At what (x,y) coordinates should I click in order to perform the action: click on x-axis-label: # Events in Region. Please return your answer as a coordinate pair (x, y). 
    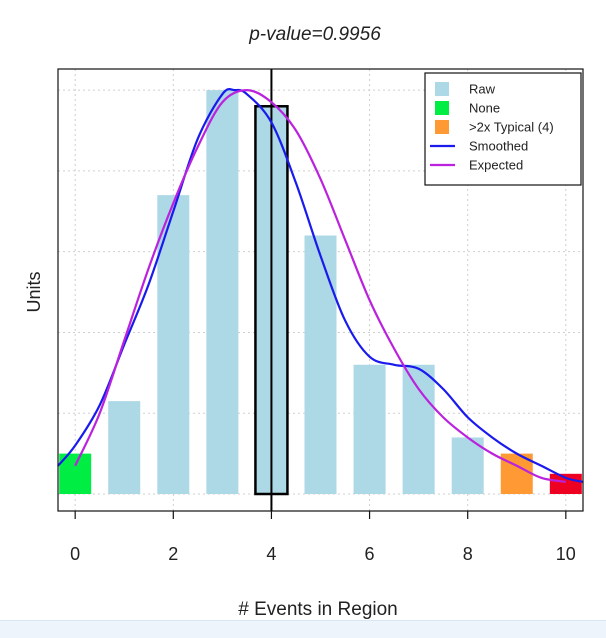
    Looking at the image, I should click on (318, 609).